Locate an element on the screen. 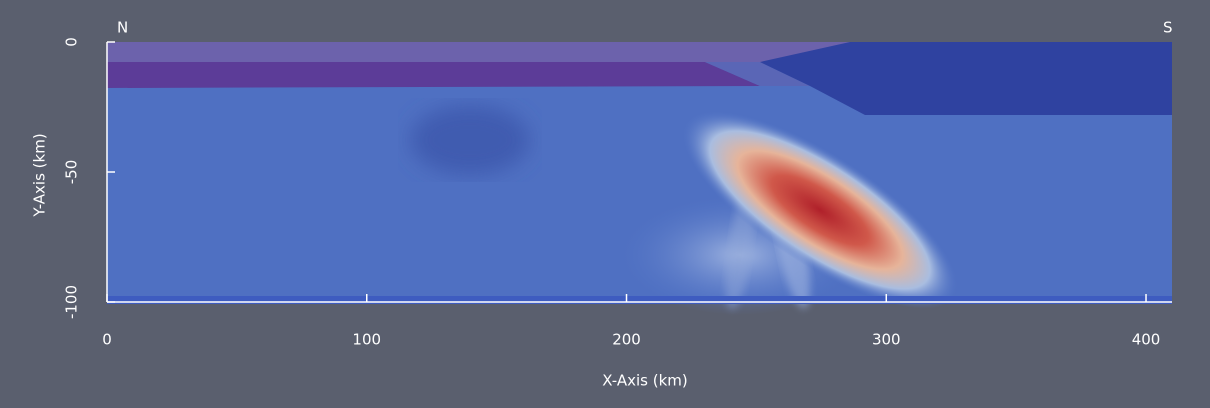 This screenshot has height=408, width=1210. field-low is located at coordinates (470, 140).